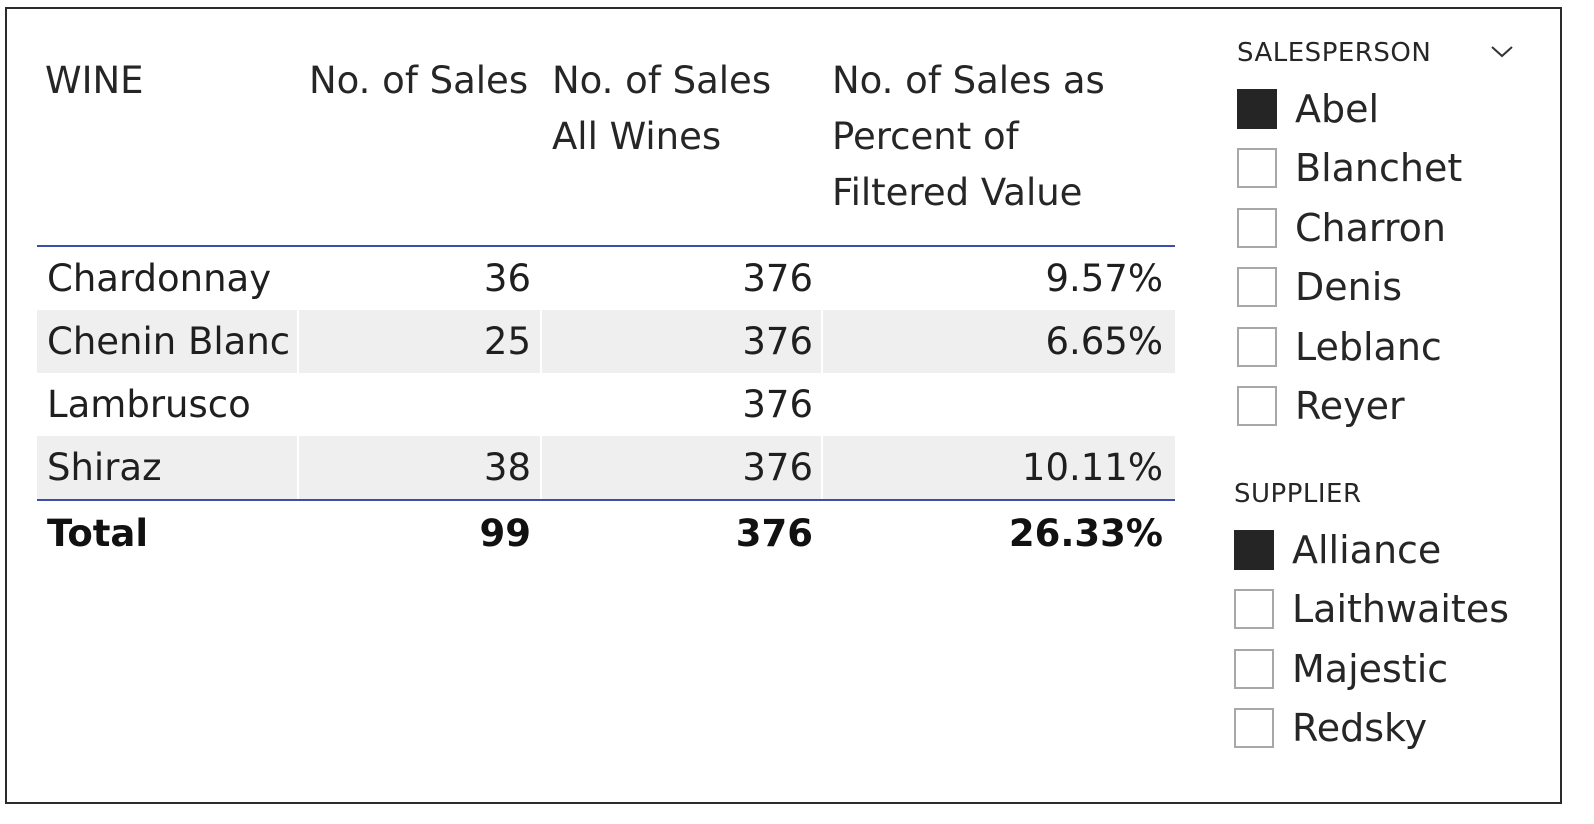 The width and height of the screenshot is (1594, 824). I want to click on sales-pct-cell: 6.65%, so click(1104, 341).